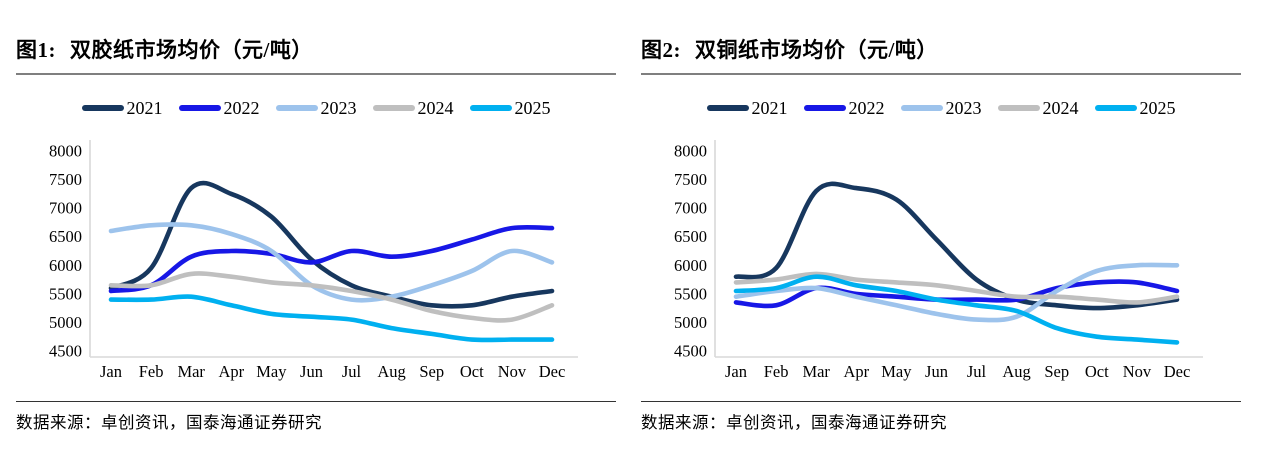  I want to click on y-tick-8000: 8000, so click(65, 151).